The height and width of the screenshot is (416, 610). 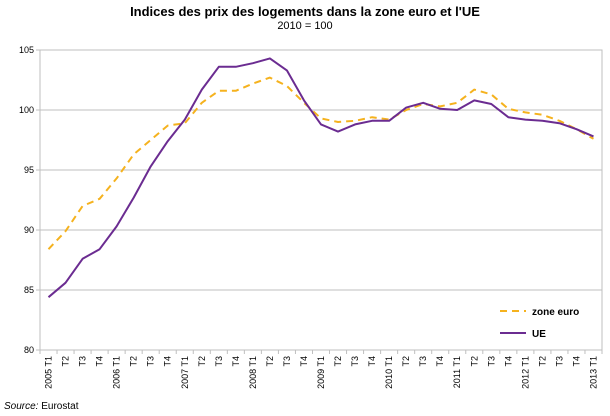 I want to click on source-value: Eurostat, so click(x=60, y=406).